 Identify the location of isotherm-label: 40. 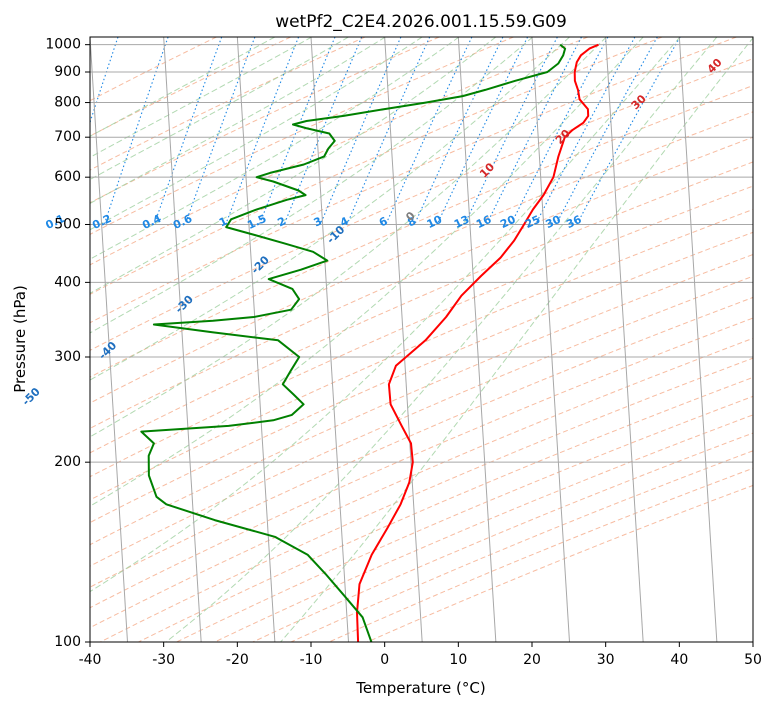
(715, 66).